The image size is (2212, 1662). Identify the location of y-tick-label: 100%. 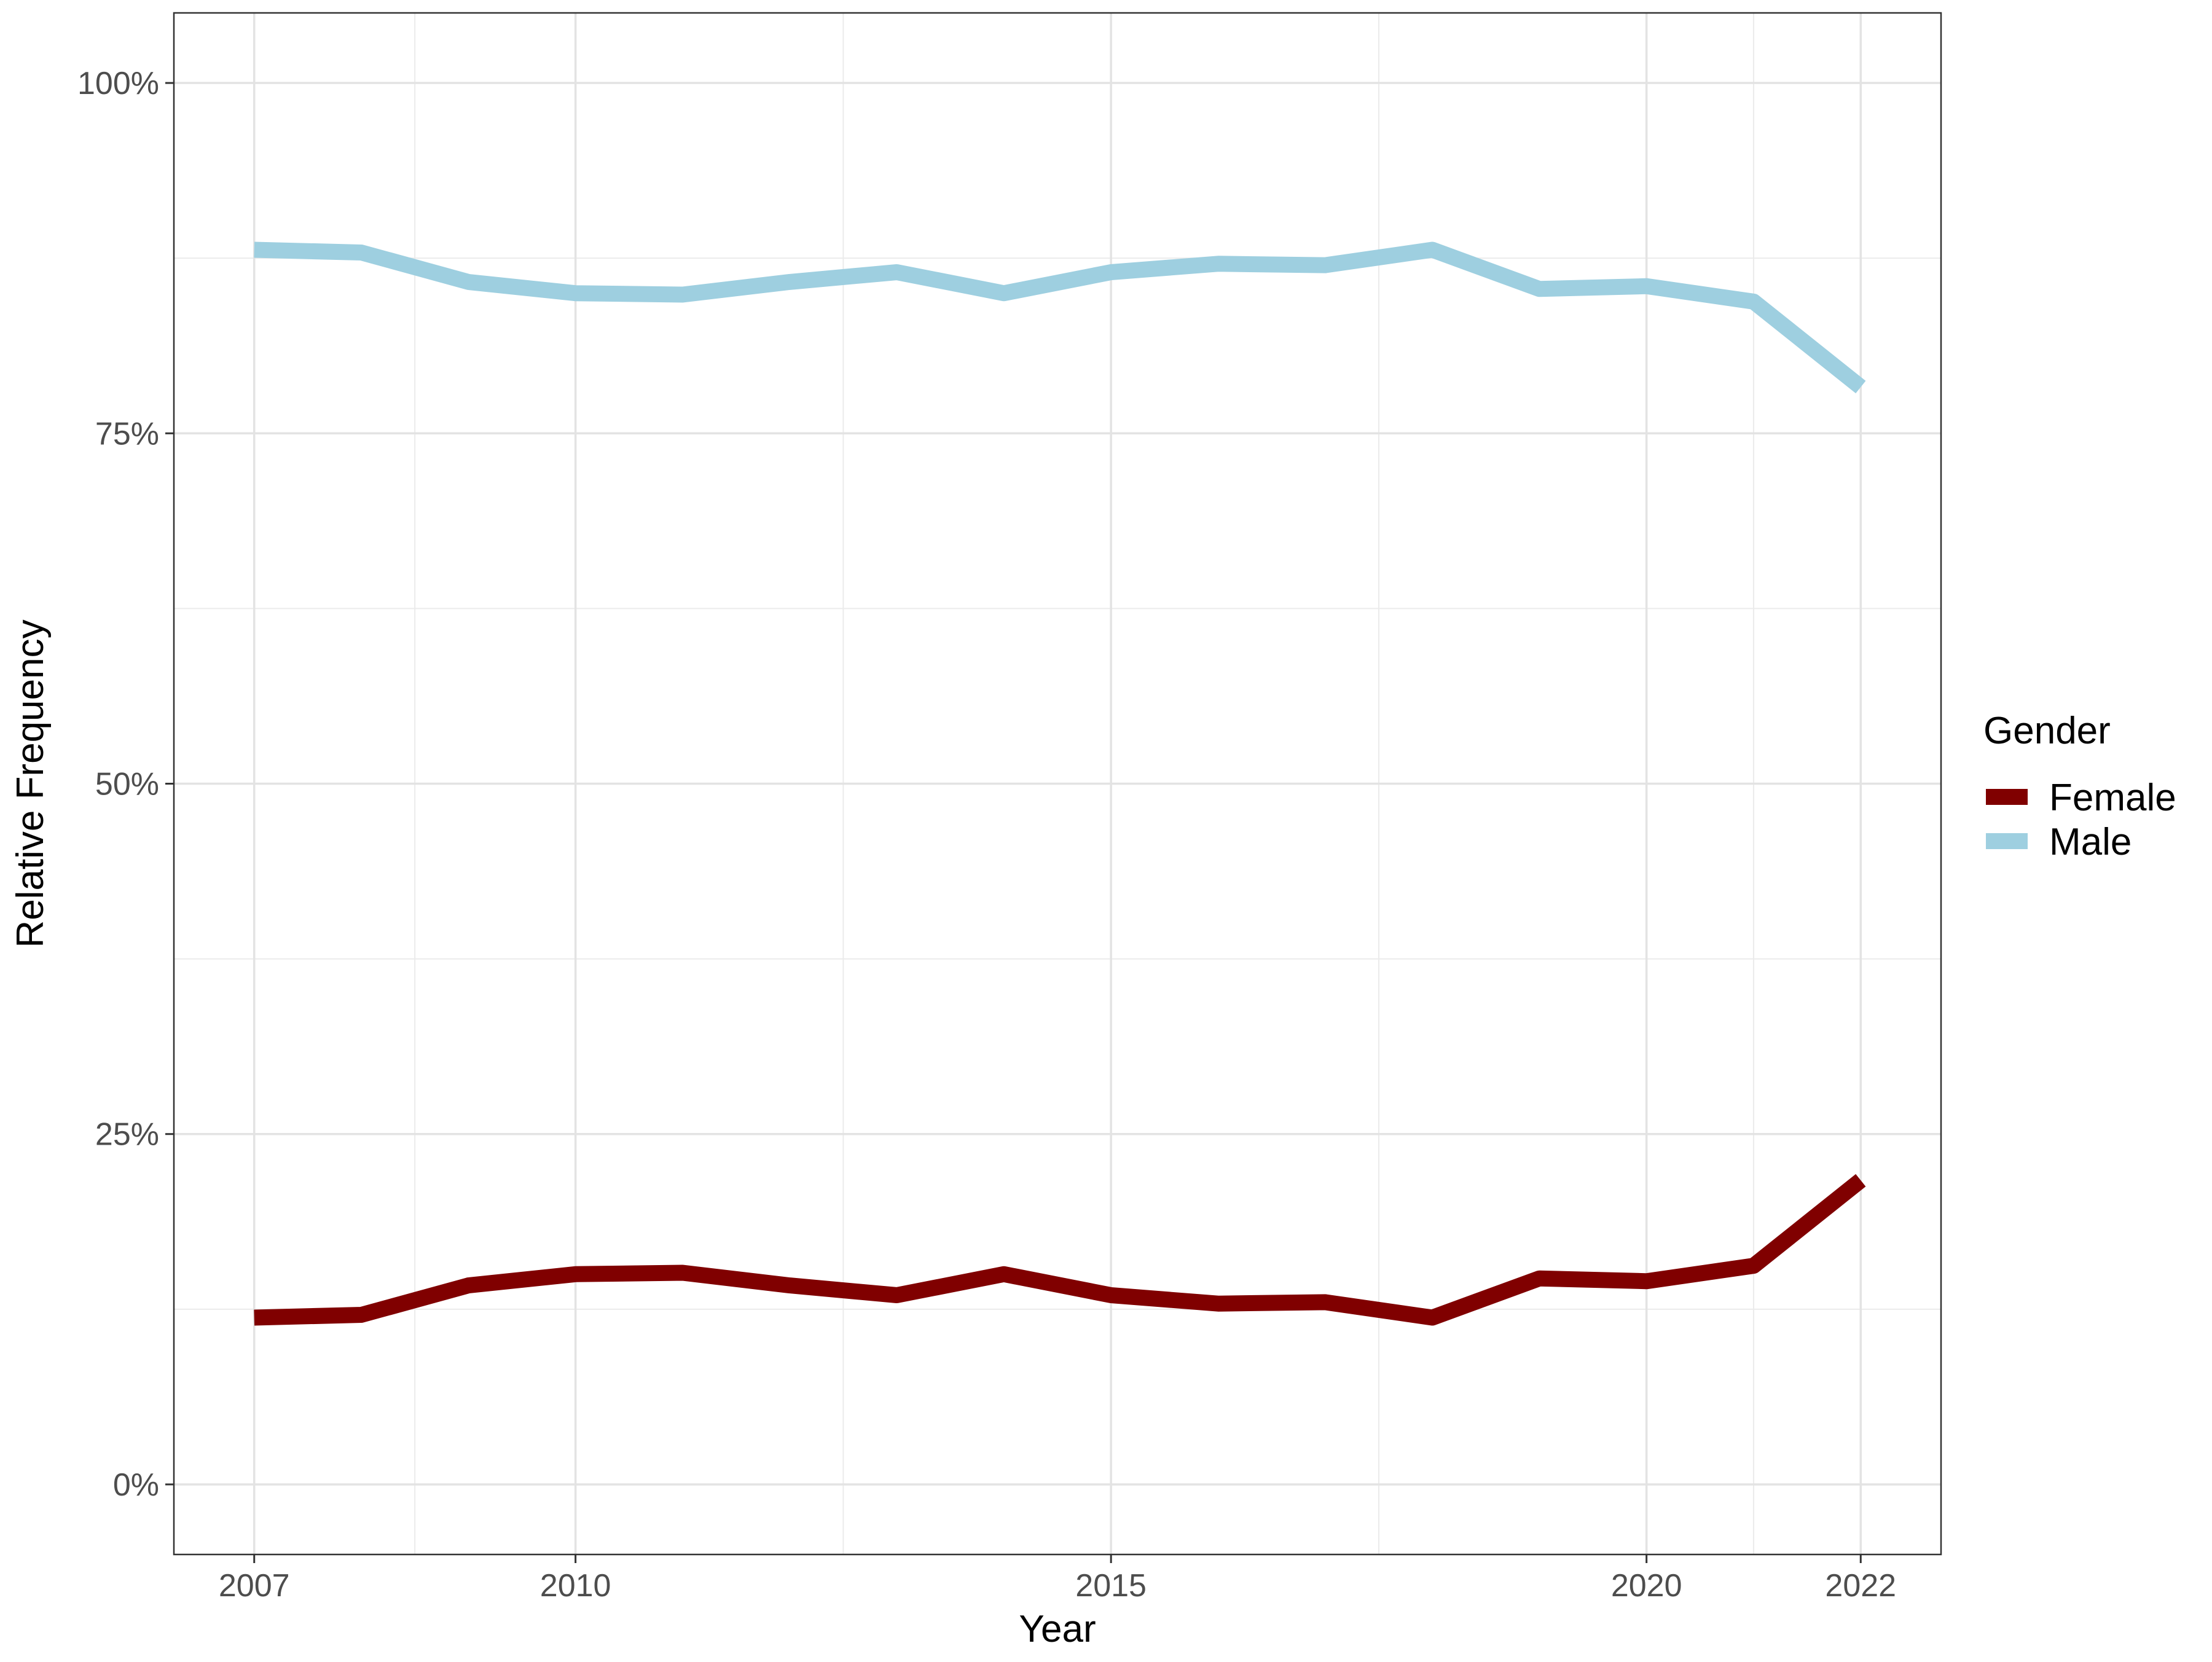
(118, 83).